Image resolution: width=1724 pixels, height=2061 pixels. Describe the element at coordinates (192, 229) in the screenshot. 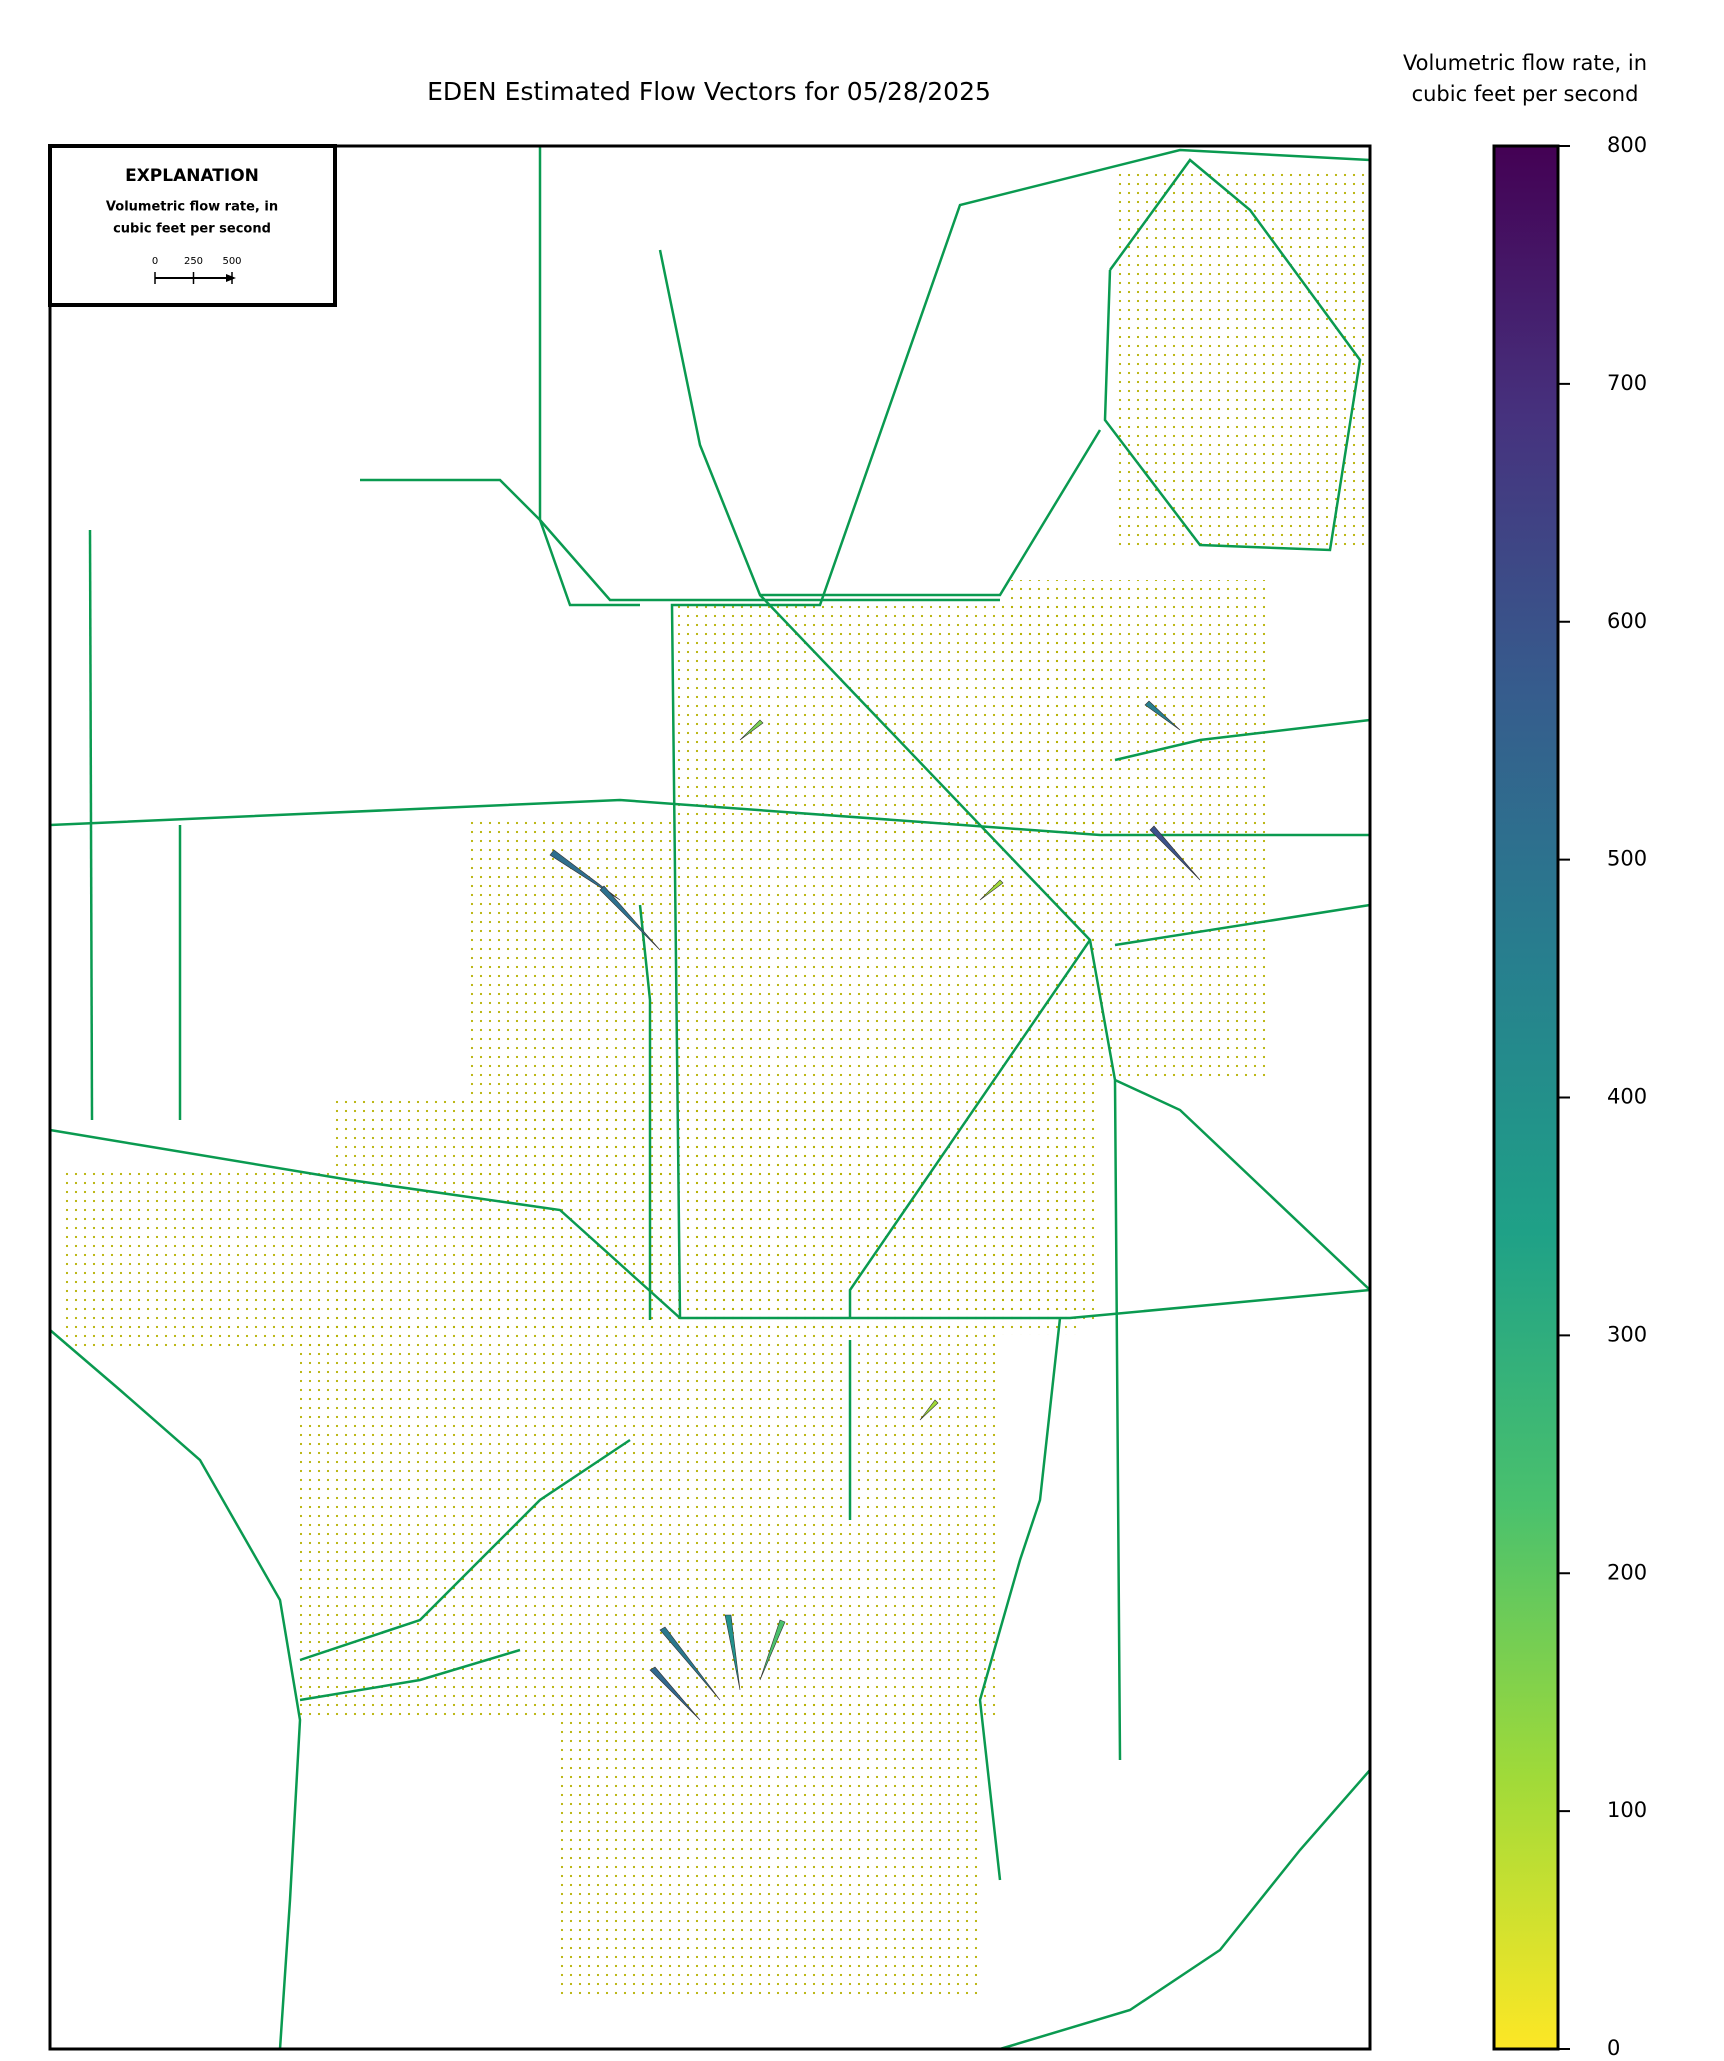

I see `explanation-label: cubic feet per second` at that location.